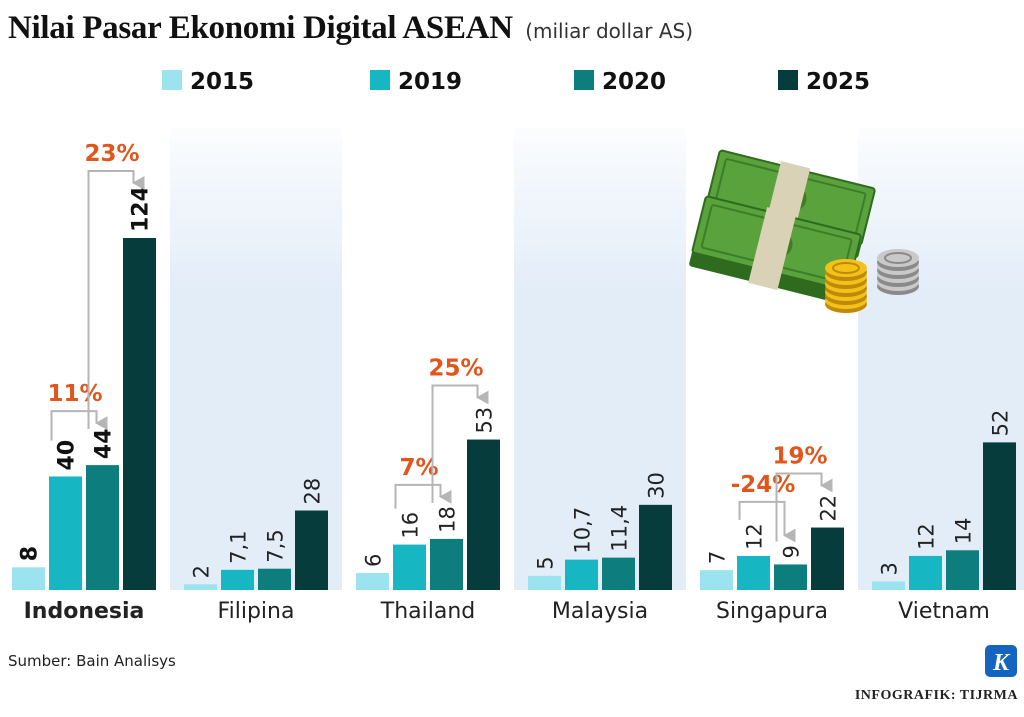 The width and height of the screenshot is (1024, 717). Describe the element at coordinates (237, 579) in the screenshot. I see `bar-filipina-2019` at that location.